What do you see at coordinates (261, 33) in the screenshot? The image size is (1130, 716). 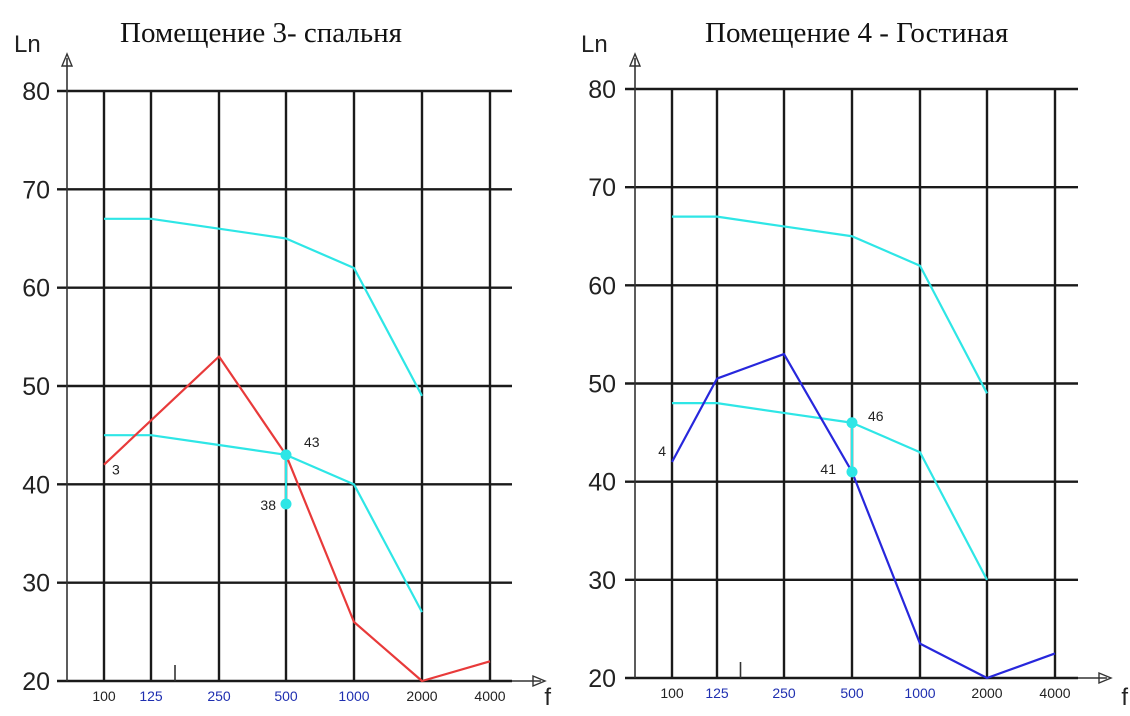 I see `chart-title: Помещение 3- спальня` at bounding box center [261, 33].